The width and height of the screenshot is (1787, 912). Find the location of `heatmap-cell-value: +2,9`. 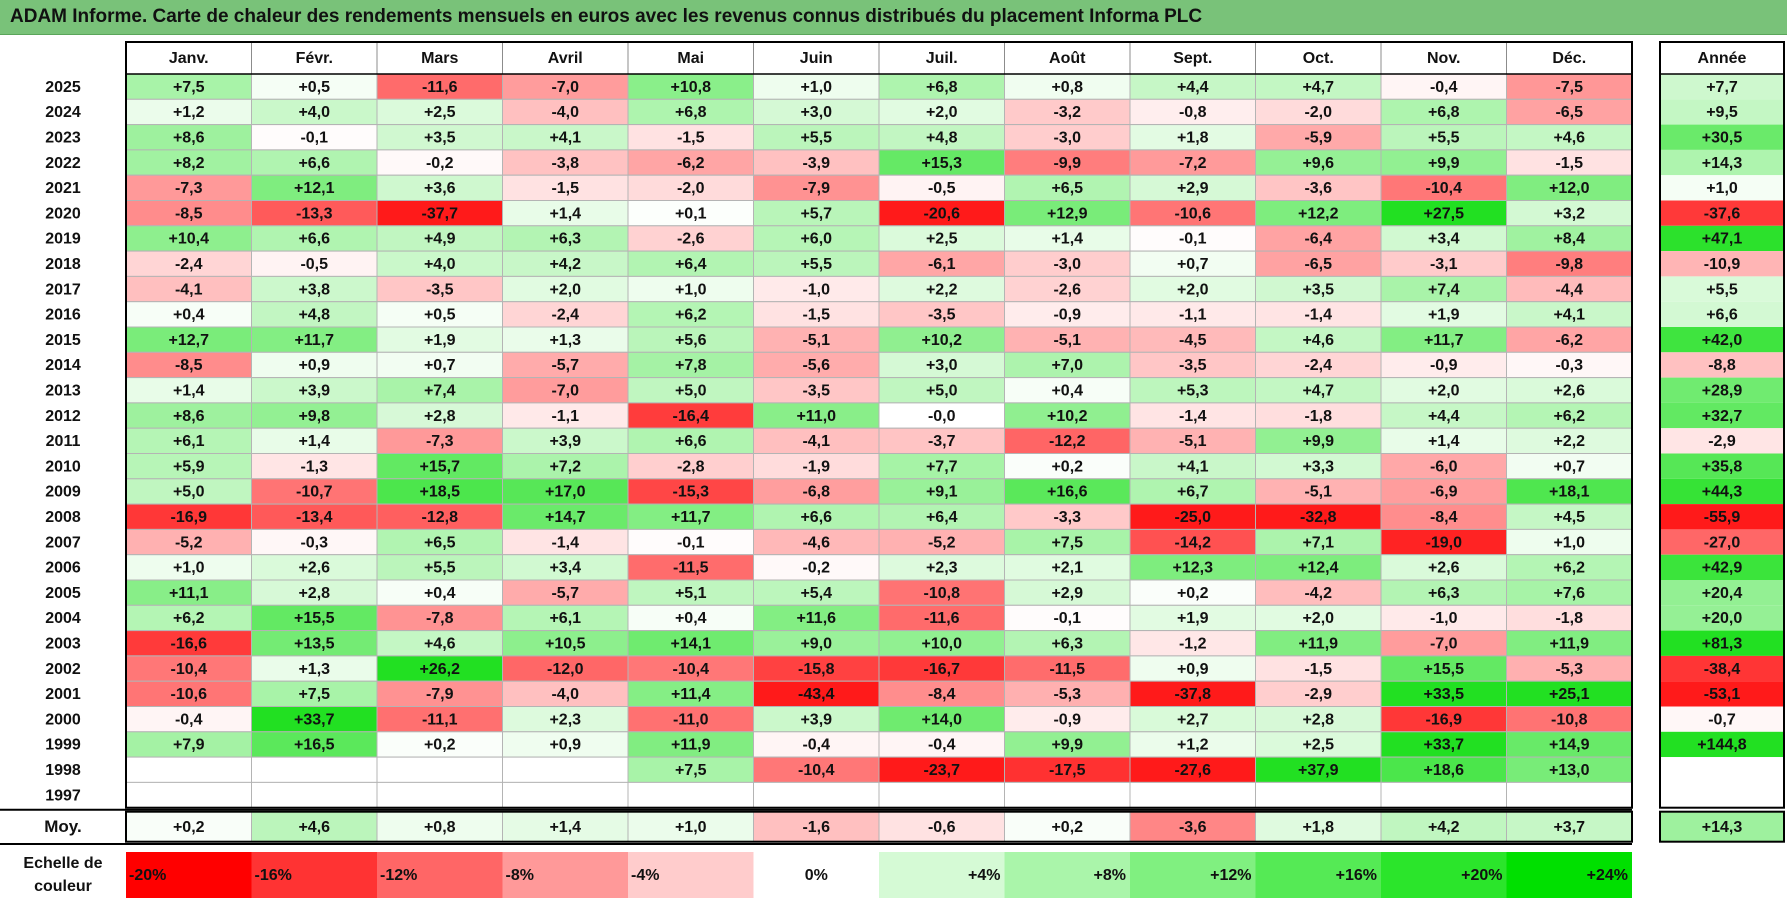

heatmap-cell-value: +2,9 is located at coordinates (1067, 593).